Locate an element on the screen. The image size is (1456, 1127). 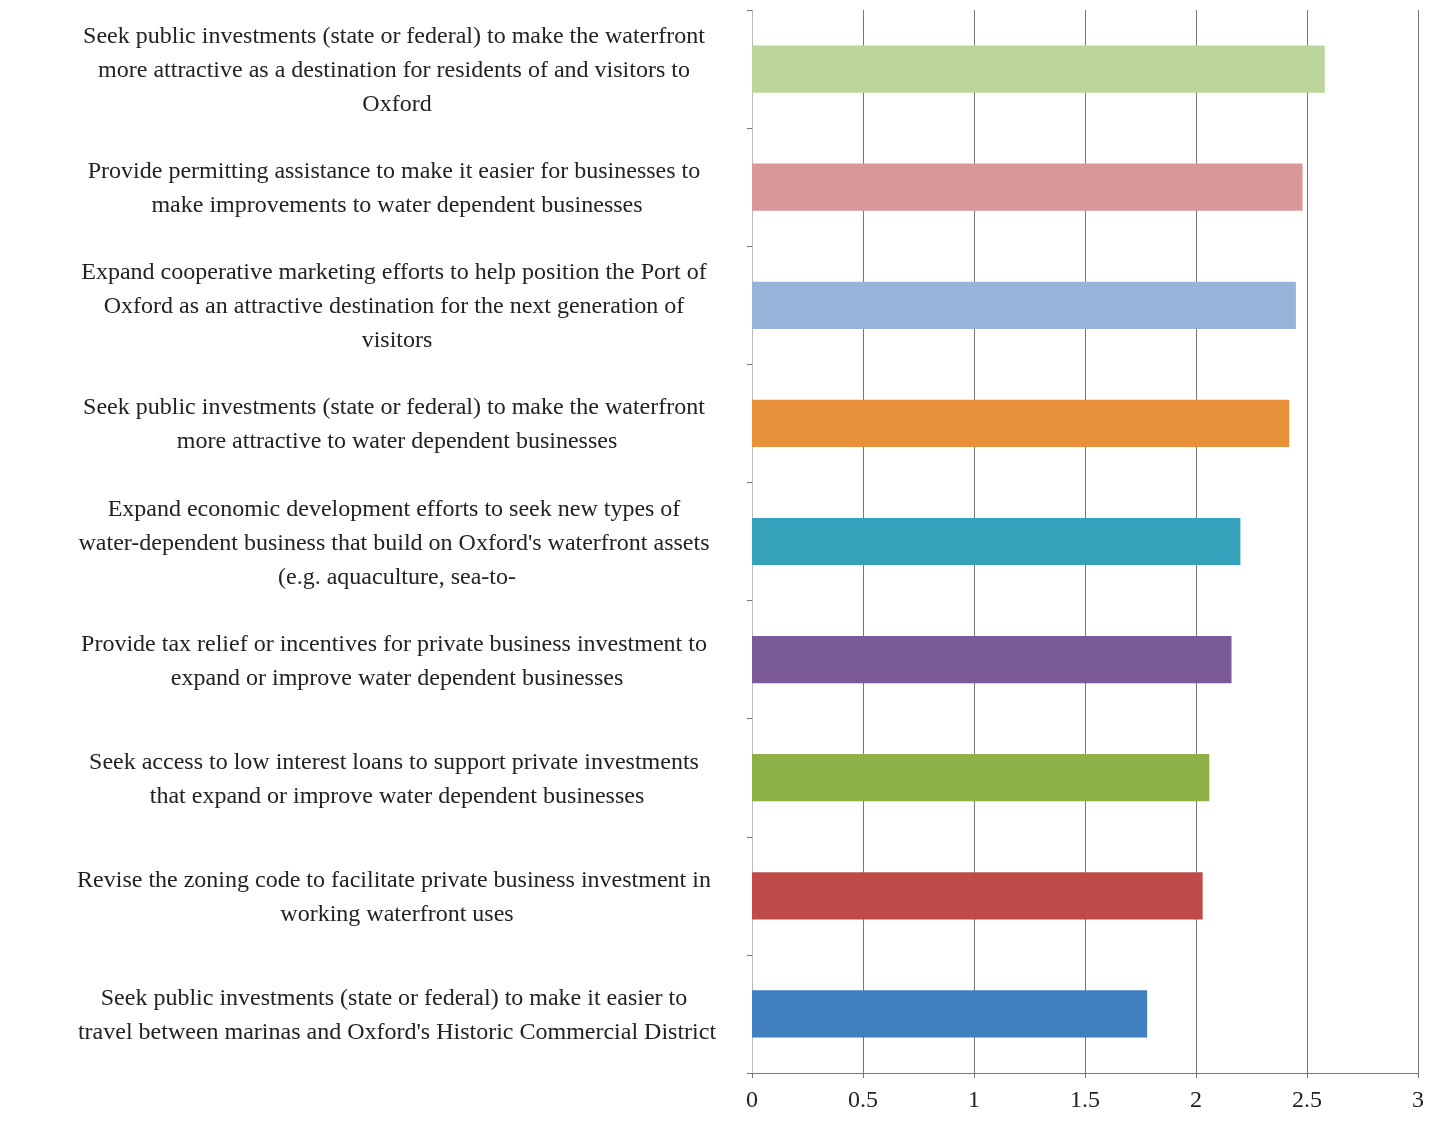
y-tick-label: Expand economic development efforts to seek new types of water-dependent business that build on Oxford's waterfront assets (e.g. aquaculture, sea-to- is located at coordinates (397, 541).